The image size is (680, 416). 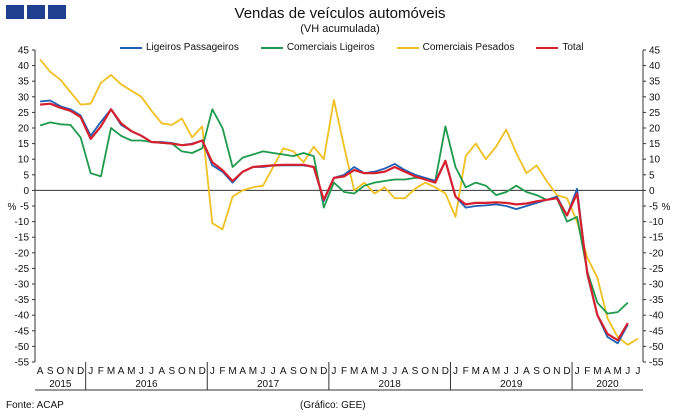 What do you see at coordinates (468, 47) in the screenshot?
I see `legend-label: Comerciais Pesados` at bounding box center [468, 47].